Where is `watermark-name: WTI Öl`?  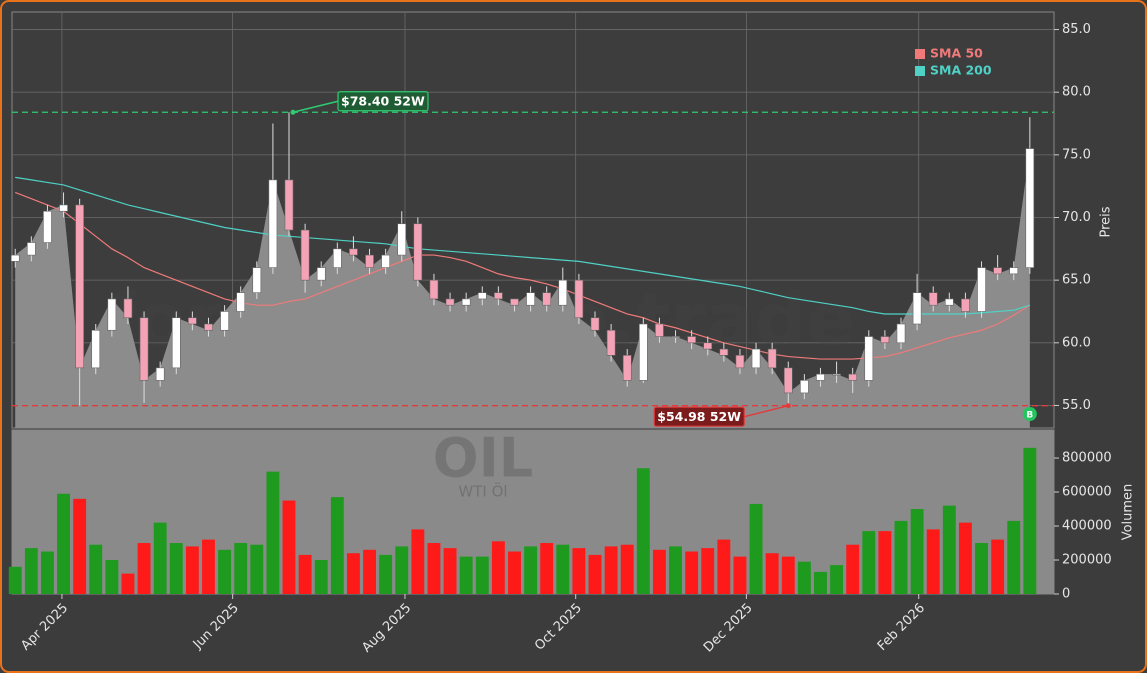
watermark-name: WTI Öl is located at coordinates (482, 491).